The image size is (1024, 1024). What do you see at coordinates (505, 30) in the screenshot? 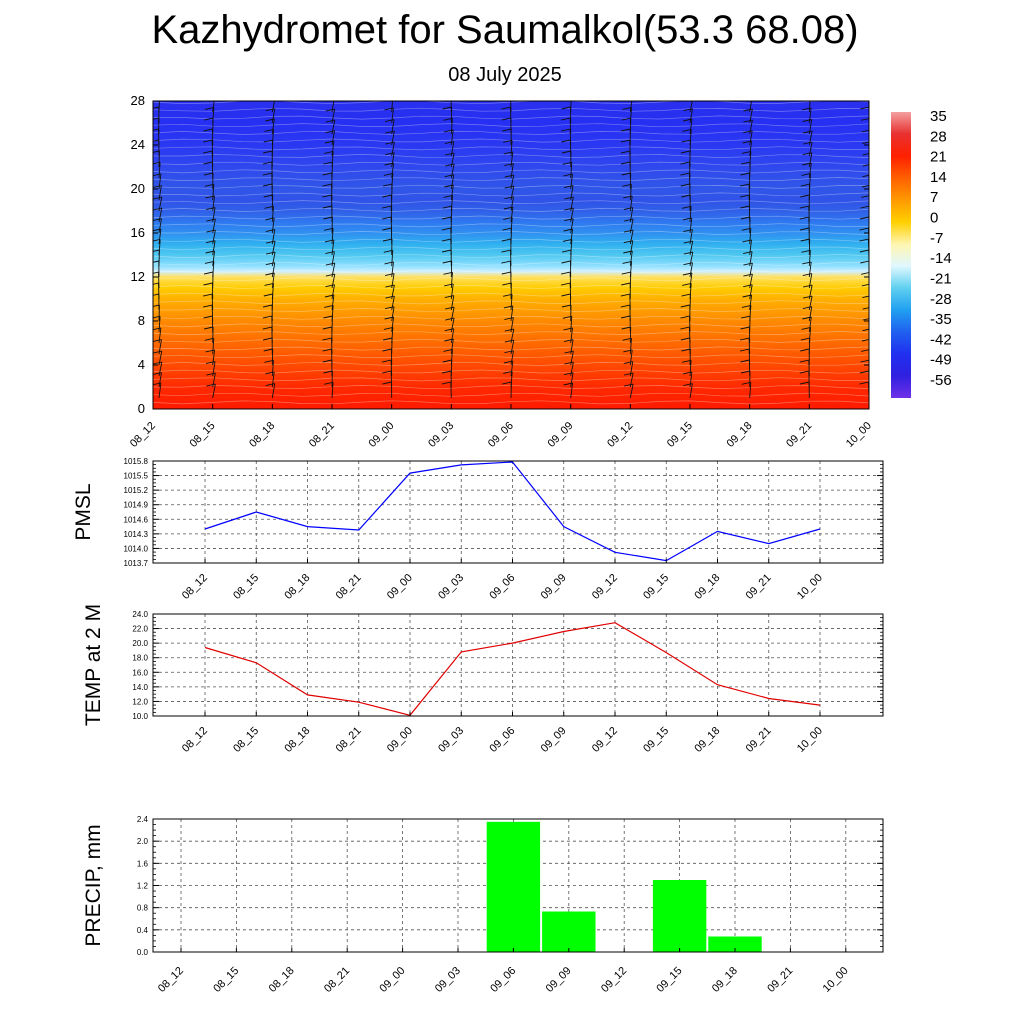
I see `chart-title: Kazhydromet for Saumalkol(53.3 68.08)` at bounding box center [505, 30].